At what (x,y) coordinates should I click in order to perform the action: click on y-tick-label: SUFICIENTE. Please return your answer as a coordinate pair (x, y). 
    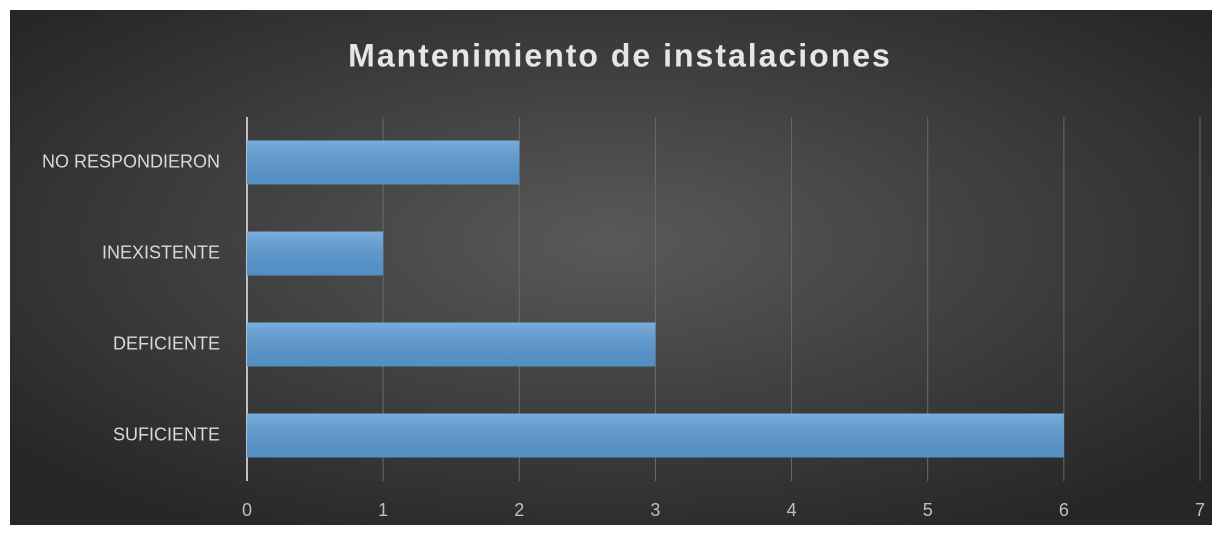
    Looking at the image, I should click on (166, 434).